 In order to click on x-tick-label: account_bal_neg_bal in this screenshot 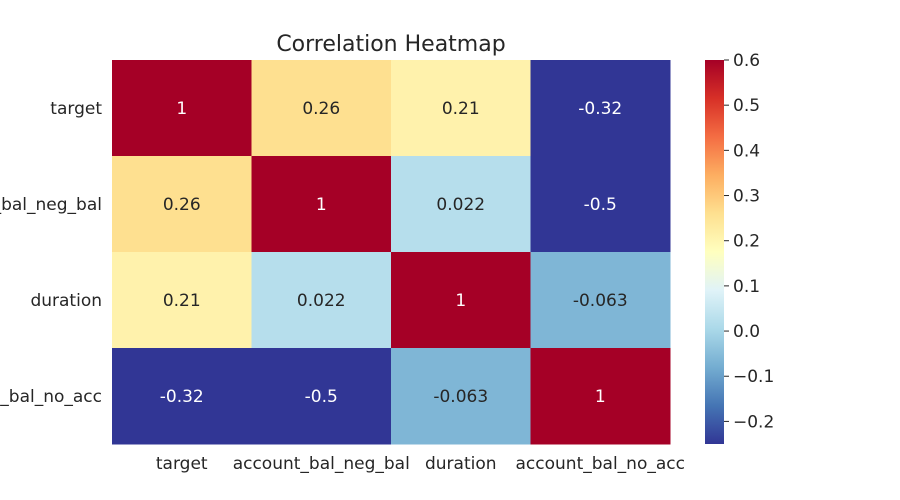, I will do `click(321, 464)`.